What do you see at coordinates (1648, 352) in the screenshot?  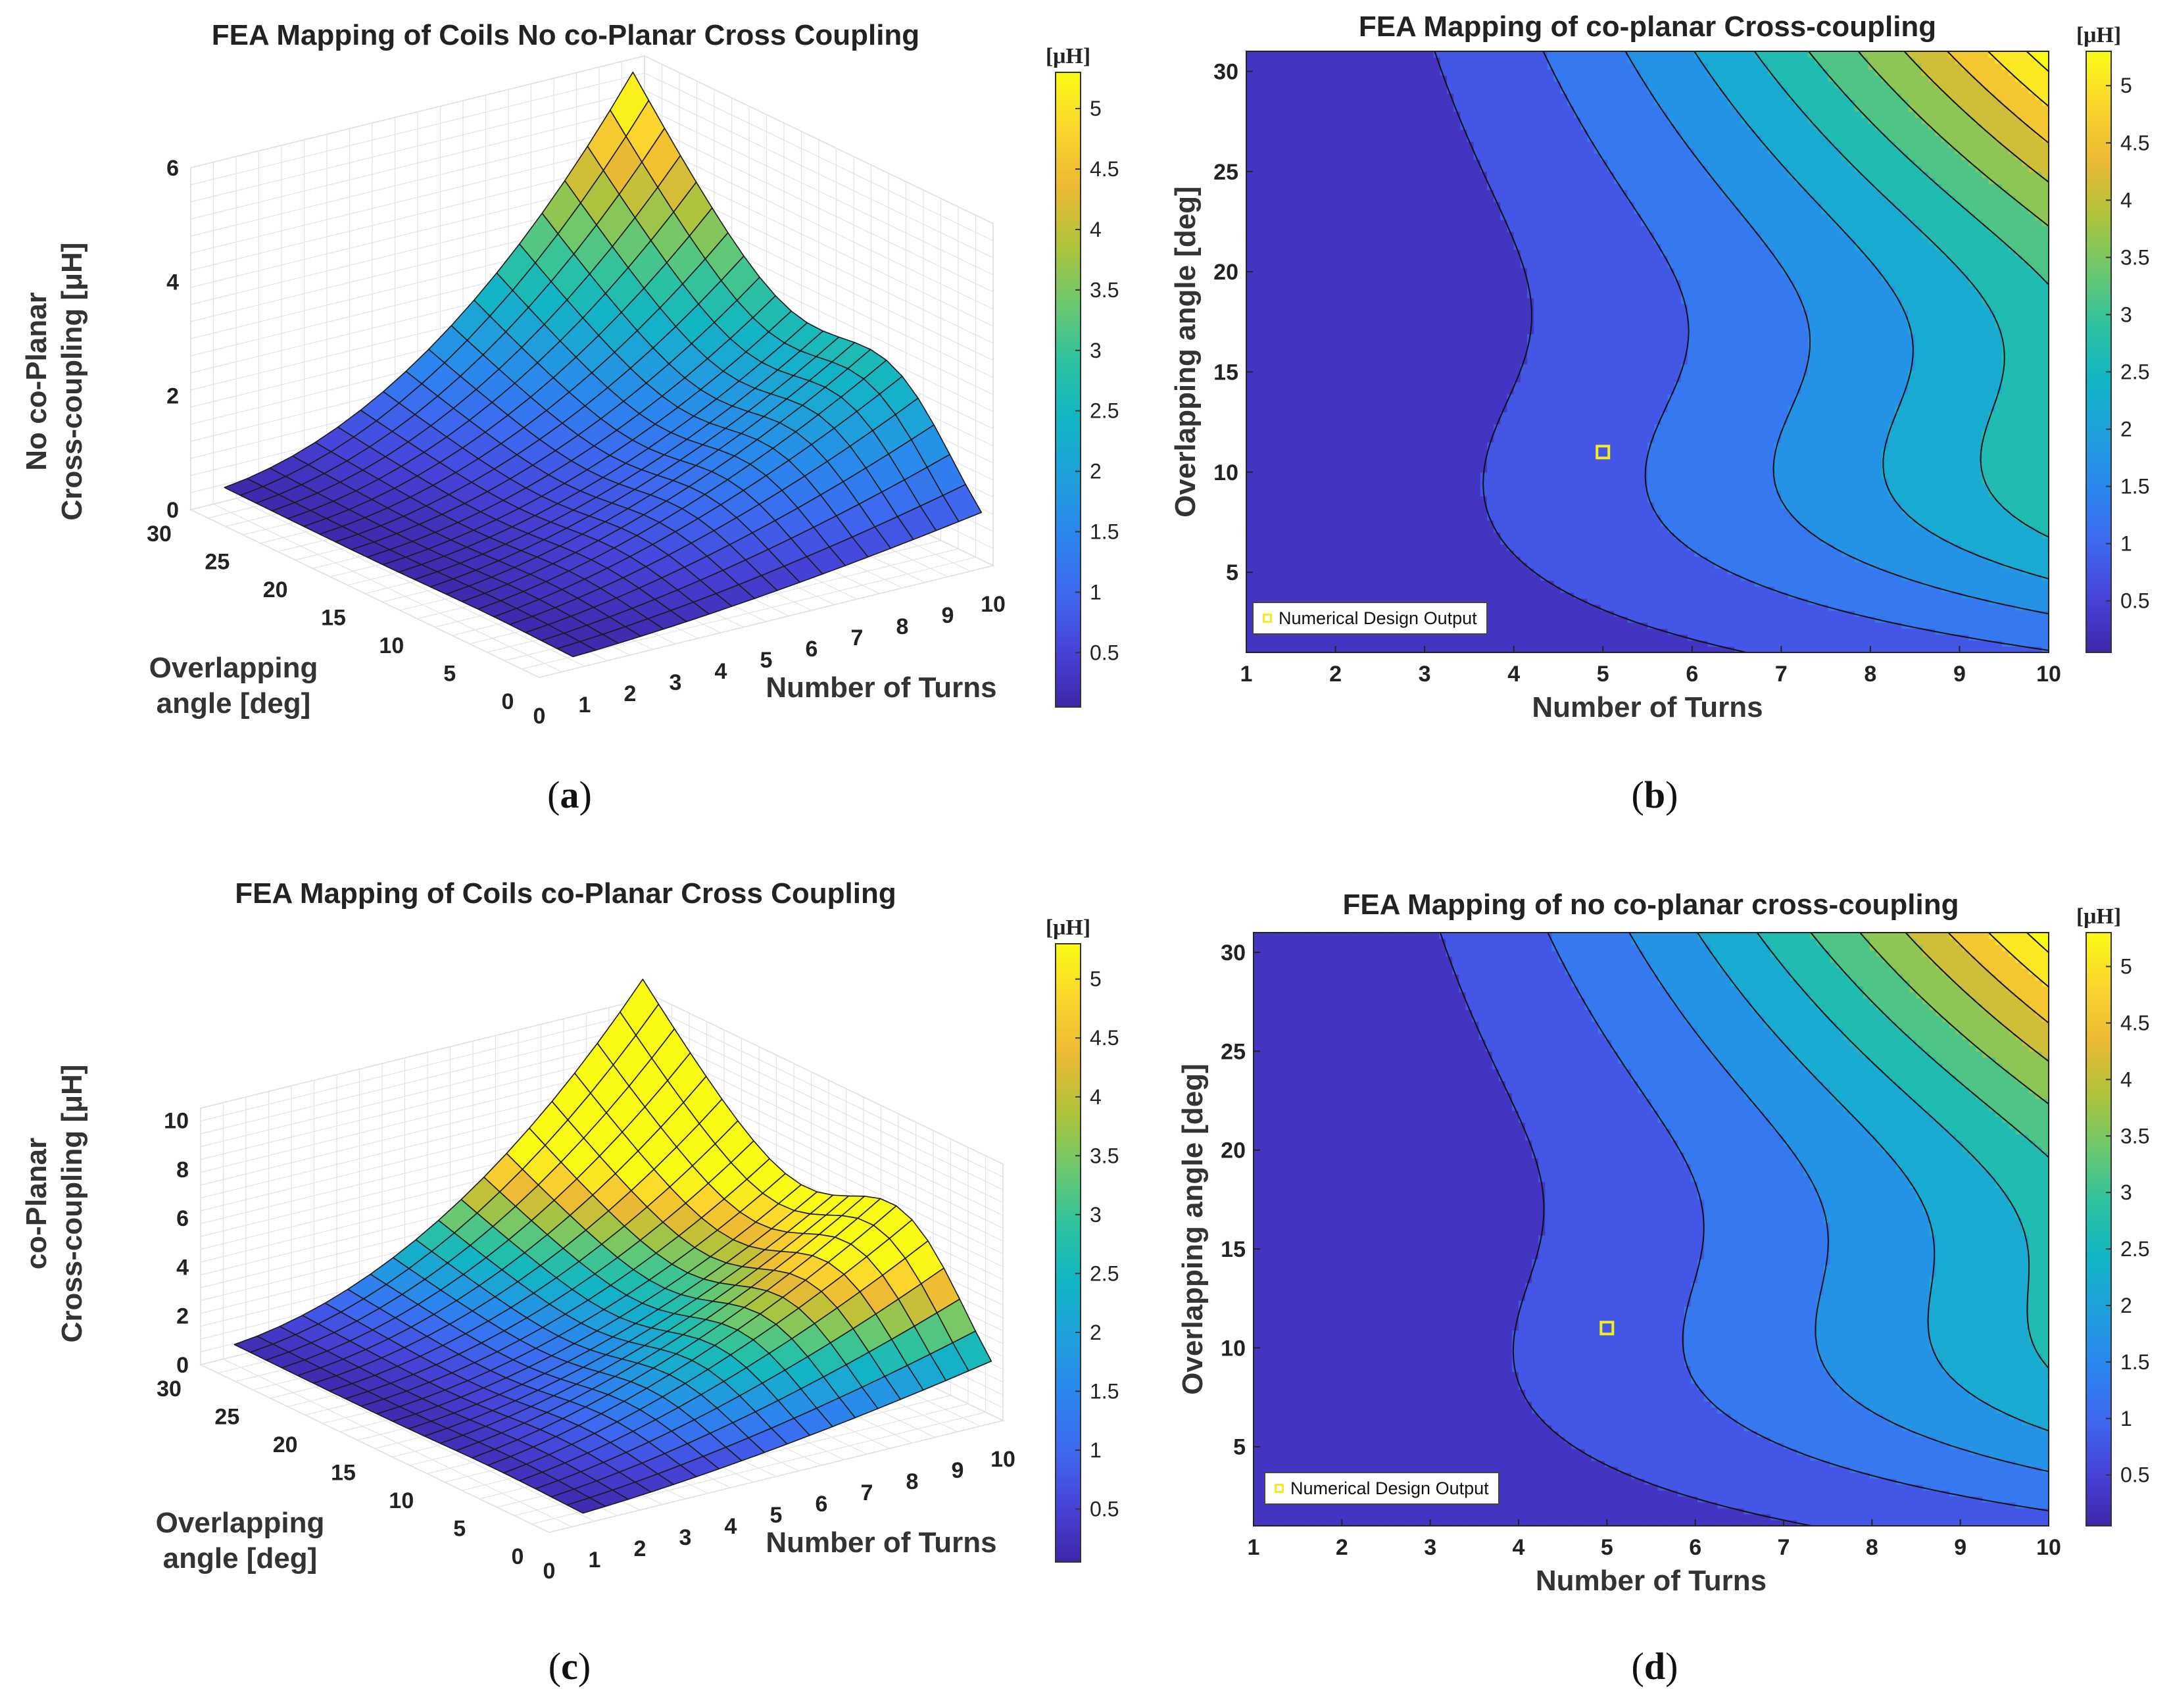 I see `contour-fill` at bounding box center [1648, 352].